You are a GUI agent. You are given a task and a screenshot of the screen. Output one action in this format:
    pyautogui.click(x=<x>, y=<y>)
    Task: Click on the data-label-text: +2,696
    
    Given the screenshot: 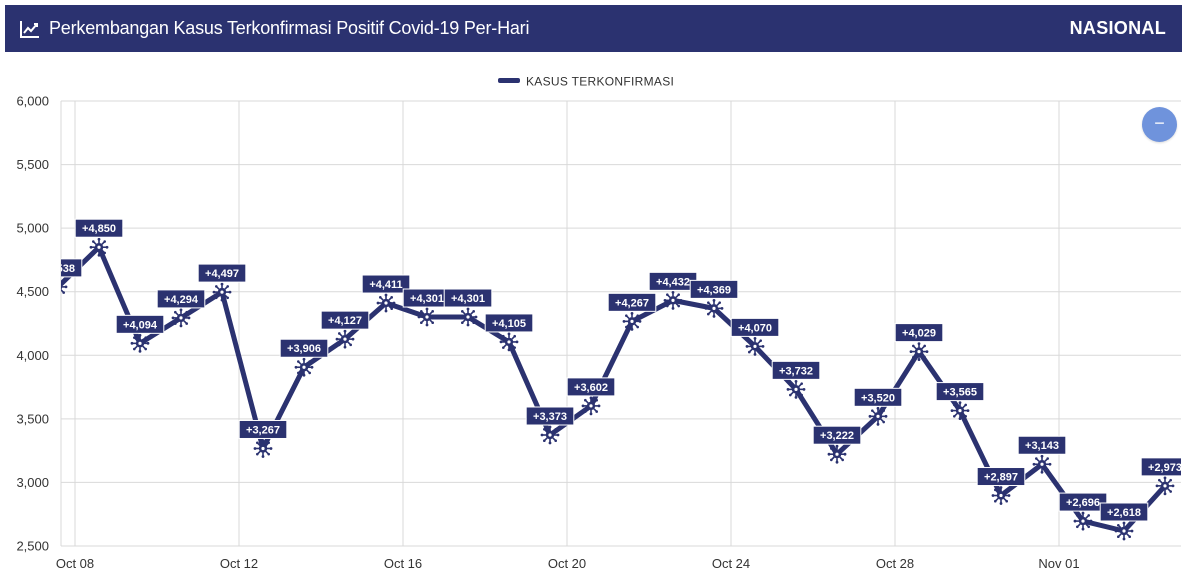 What is the action you would take?
    pyautogui.click(x=1083, y=503)
    